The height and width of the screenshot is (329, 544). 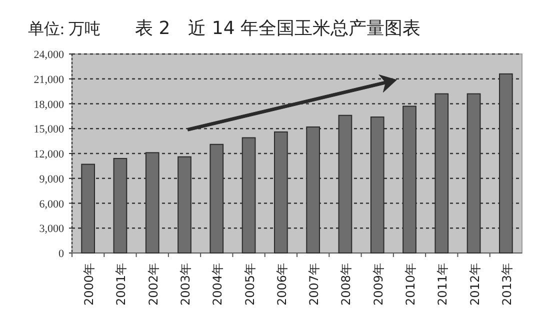 What do you see at coordinates (153, 284) in the screenshot?
I see `x-tick-label: 2002年` at bounding box center [153, 284].